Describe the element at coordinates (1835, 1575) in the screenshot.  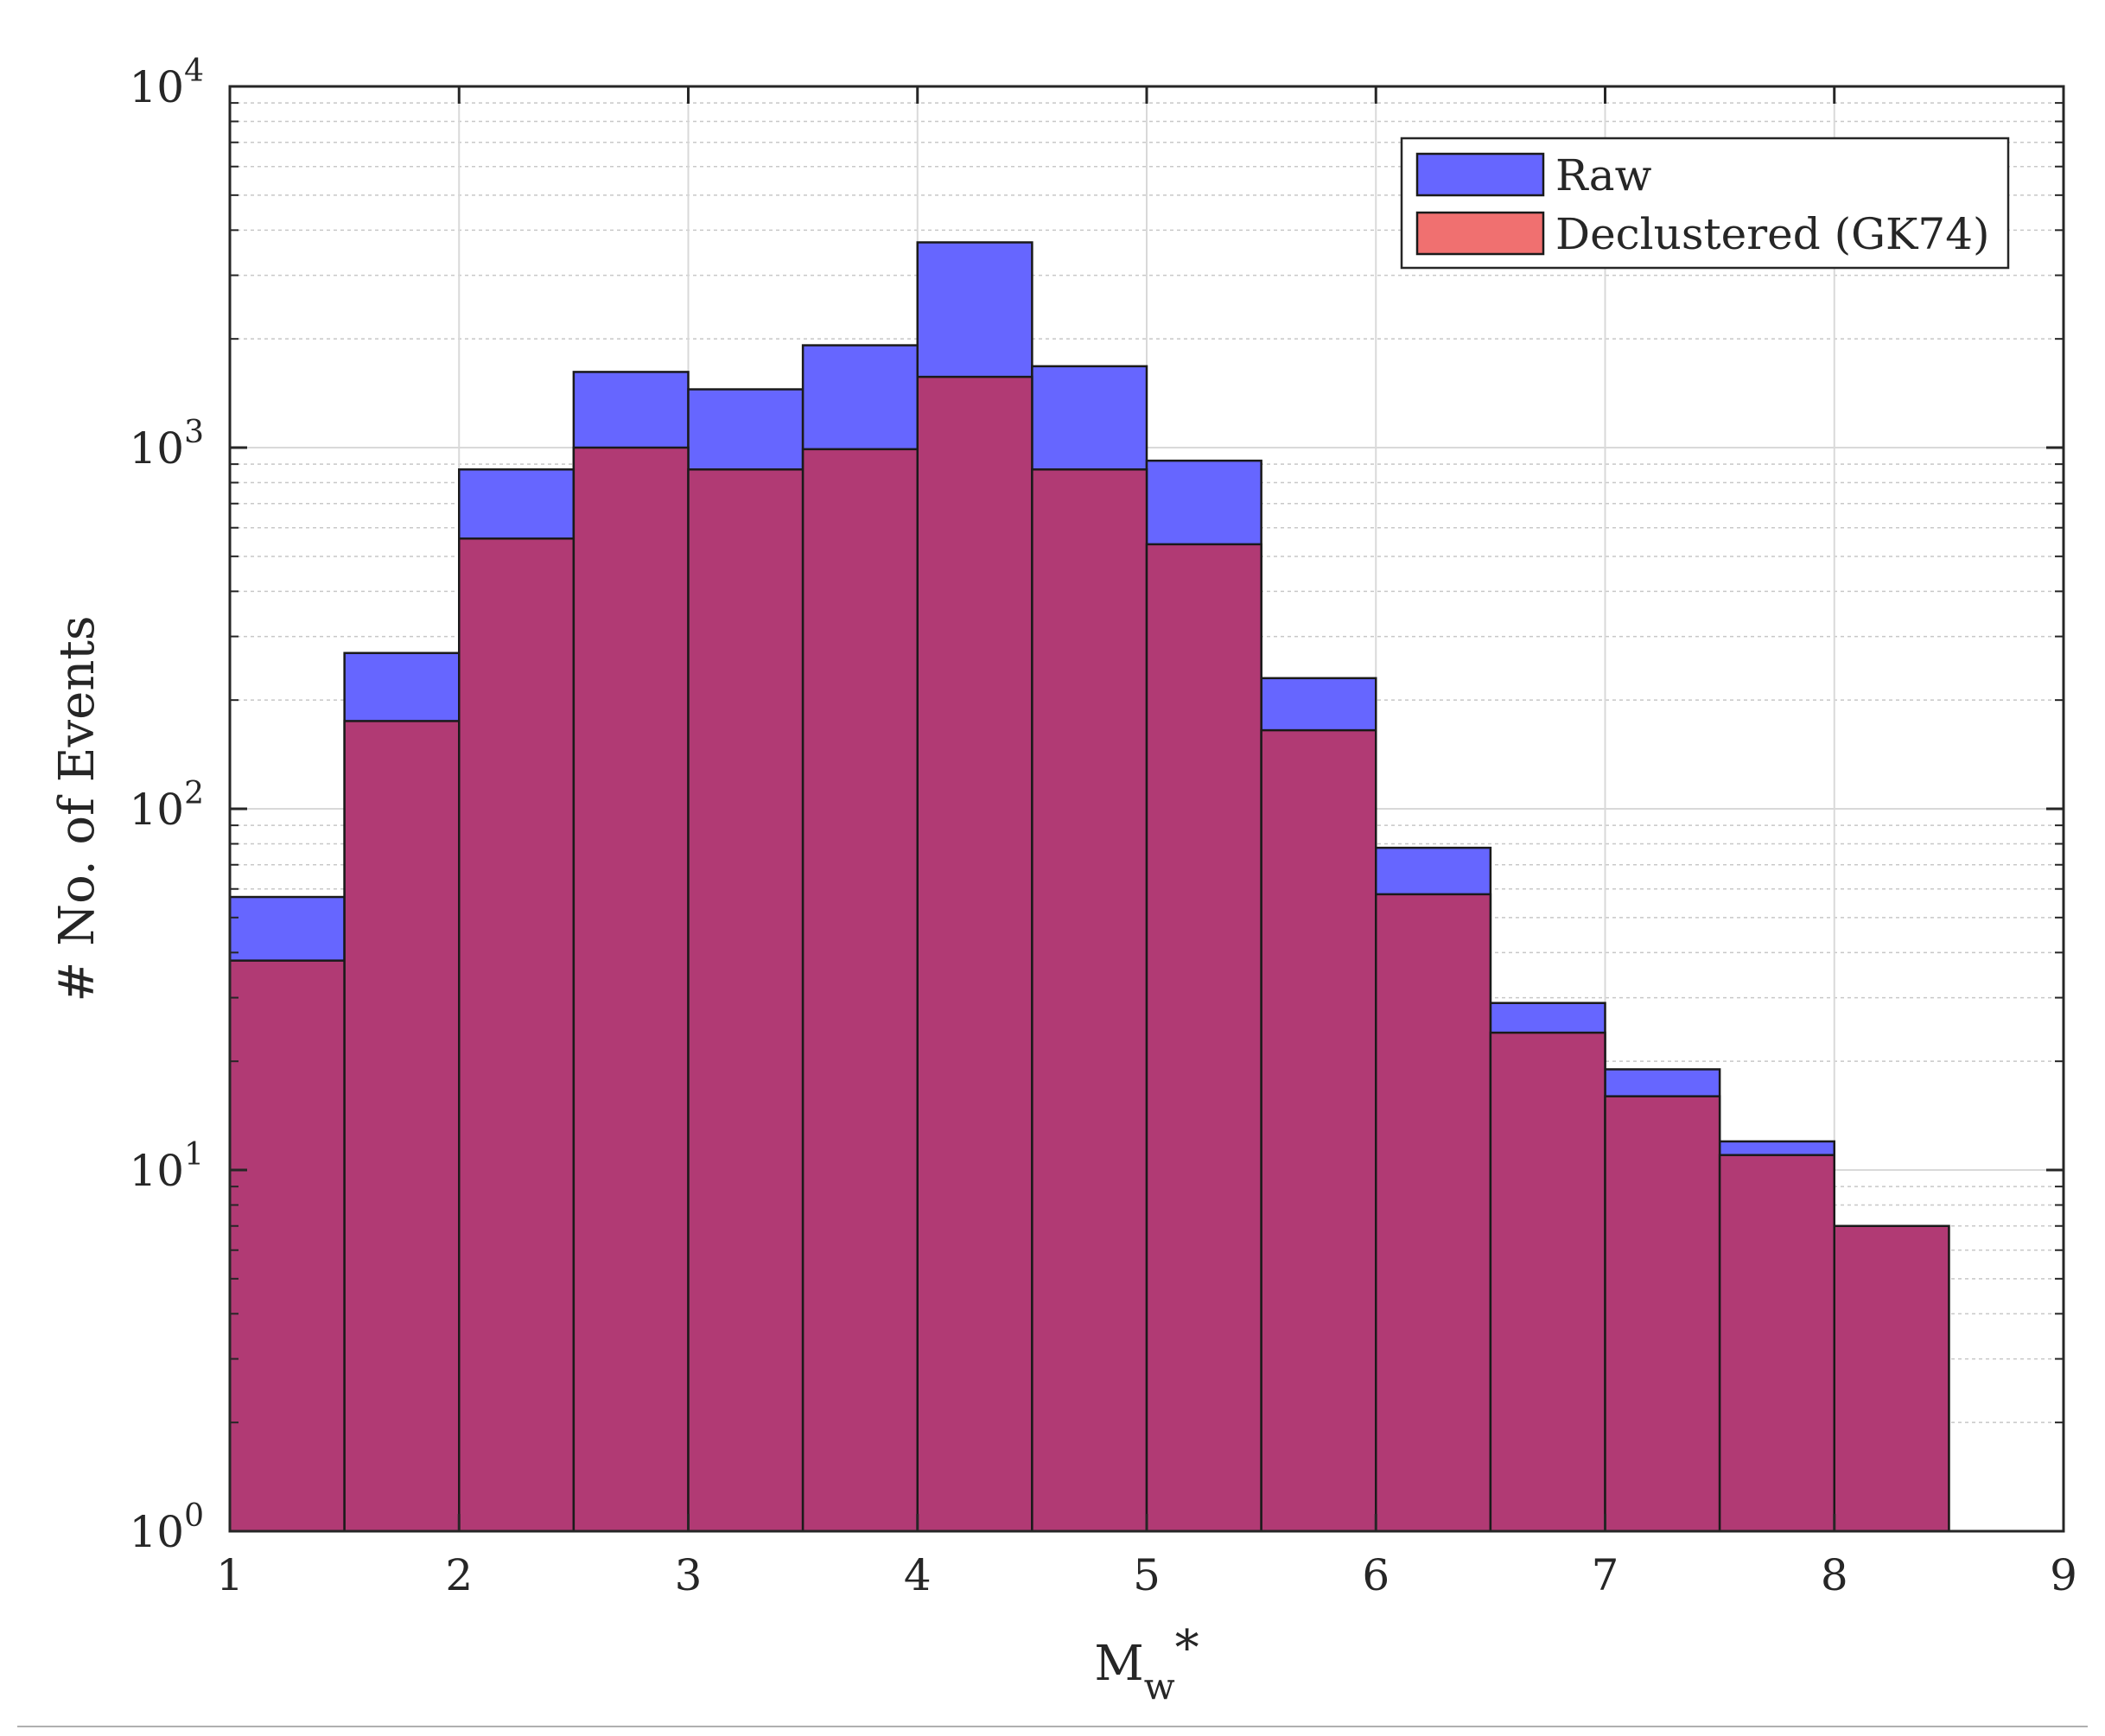
I see `x-tick-label: 8` at that location.